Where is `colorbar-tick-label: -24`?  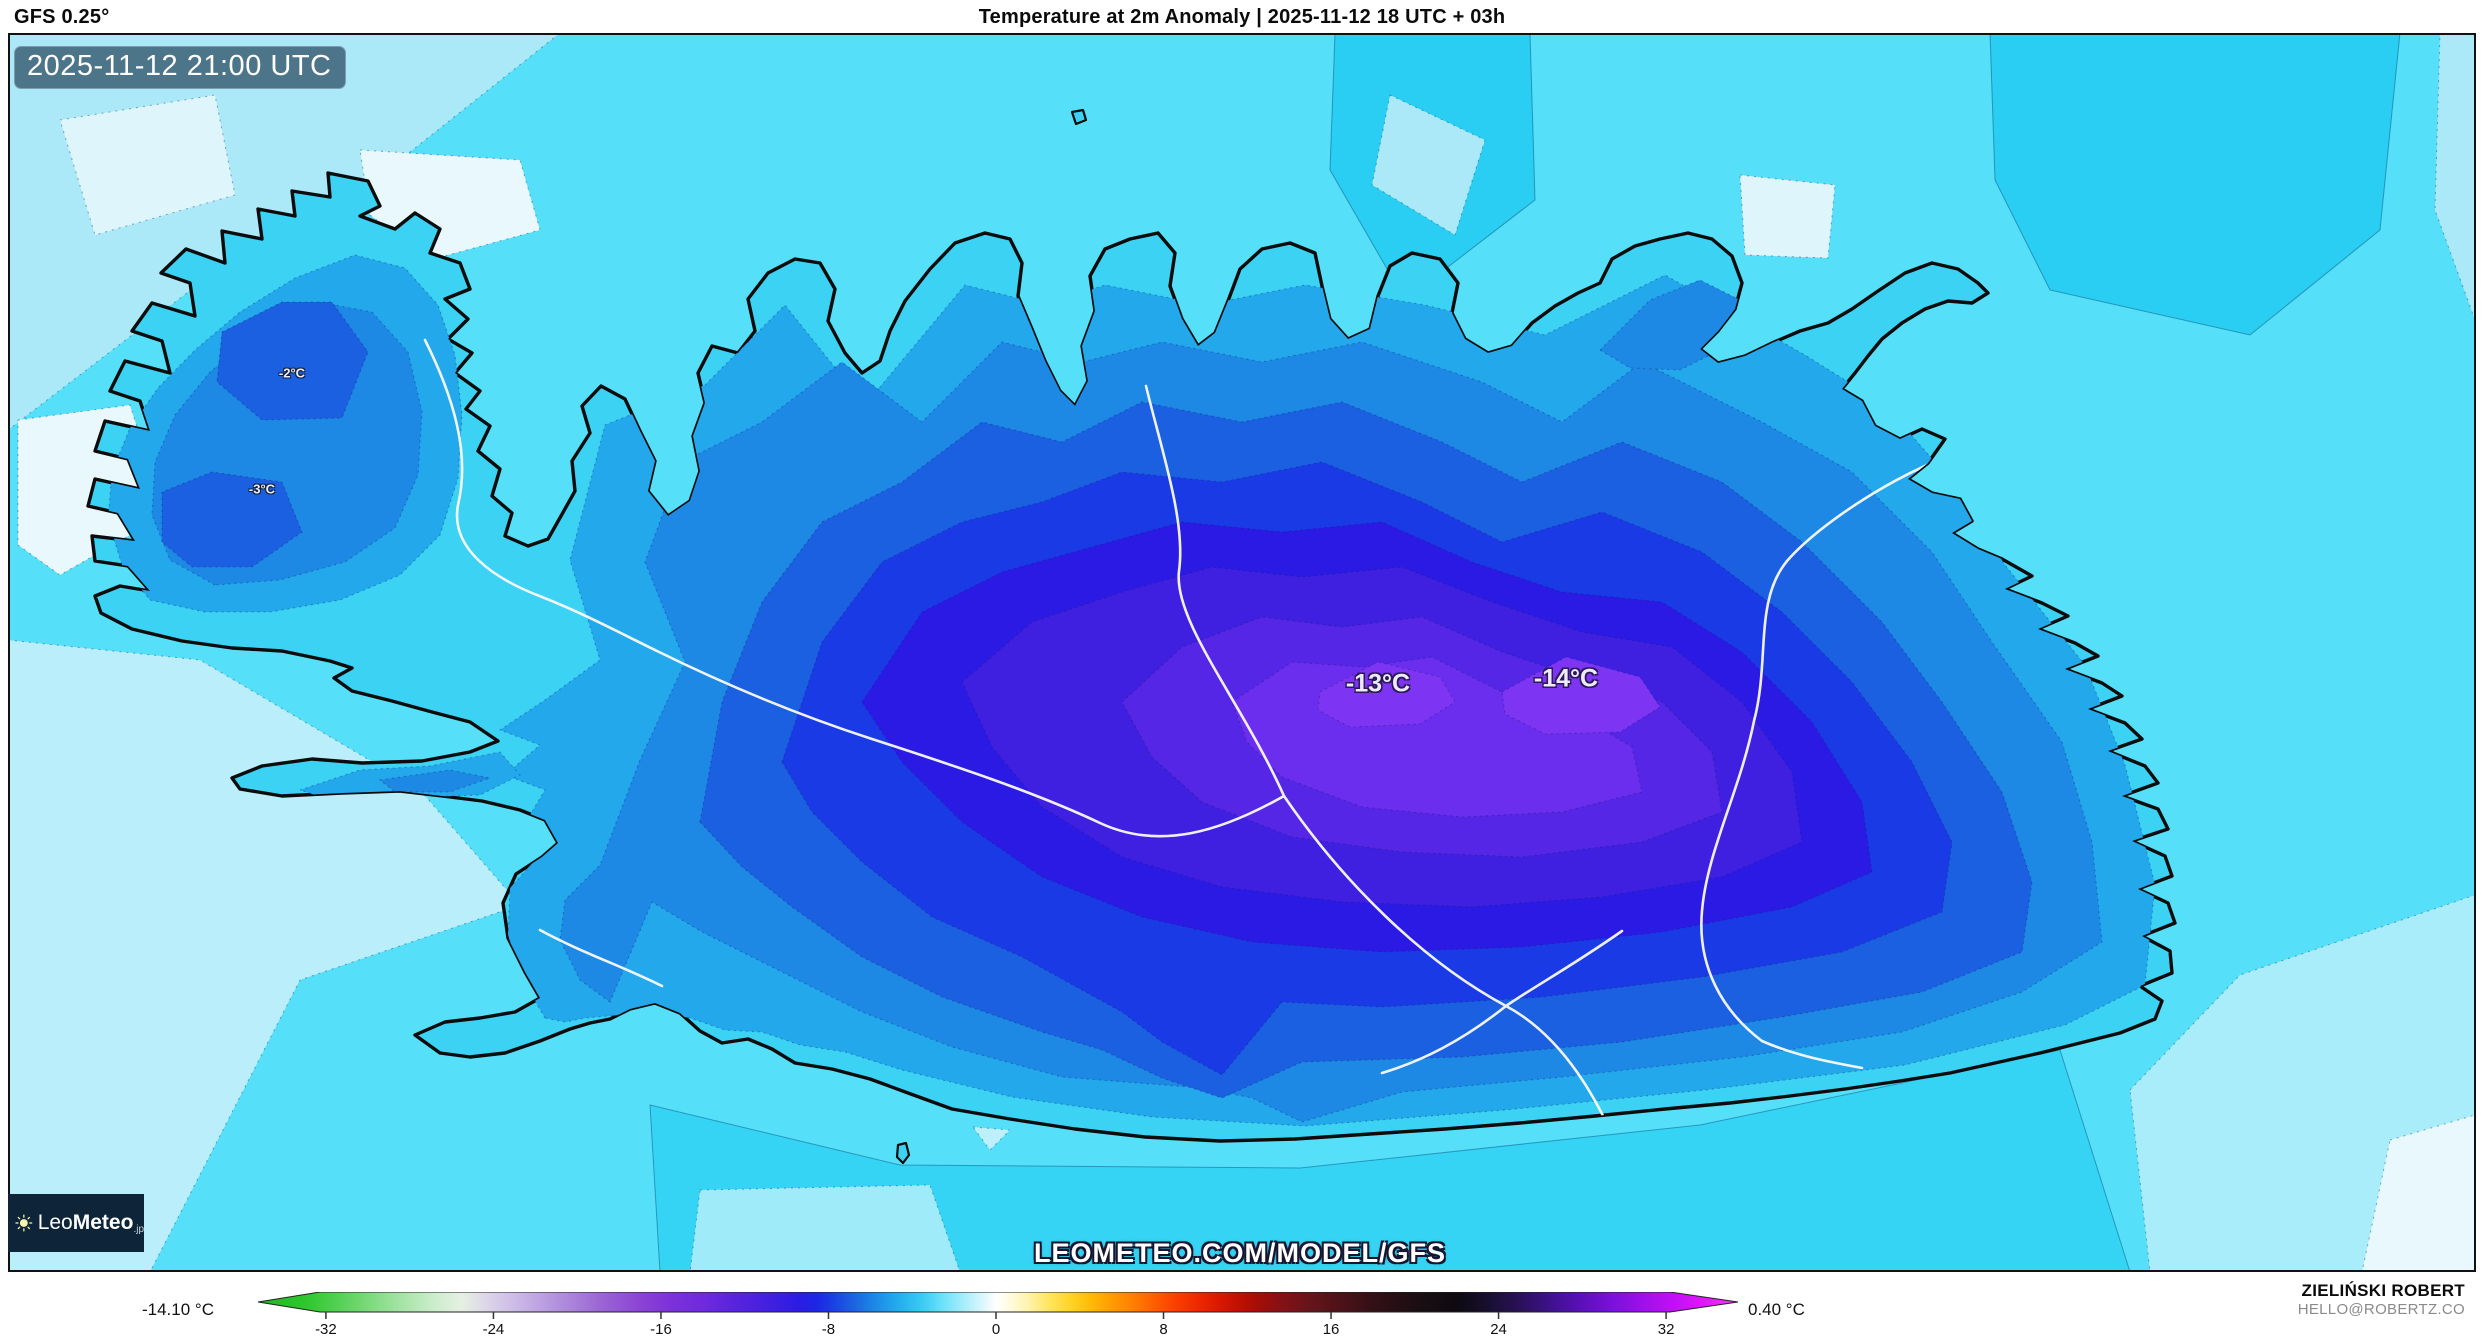
colorbar-tick-label: -24 is located at coordinates (494, 1329).